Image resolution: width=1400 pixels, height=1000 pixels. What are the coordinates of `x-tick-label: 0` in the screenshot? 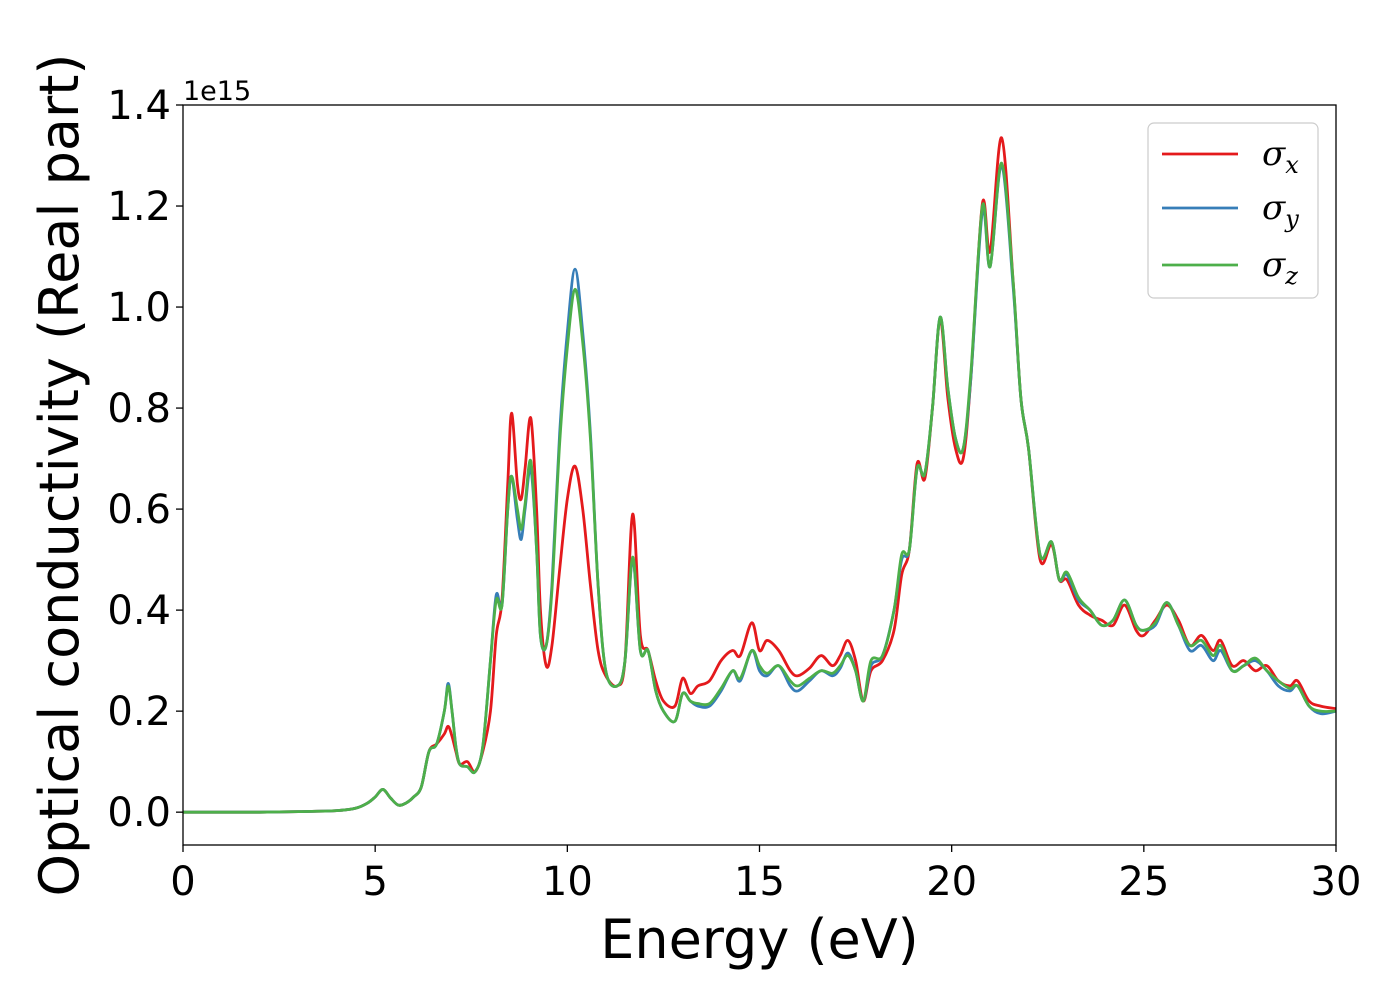 It's located at (182, 882).